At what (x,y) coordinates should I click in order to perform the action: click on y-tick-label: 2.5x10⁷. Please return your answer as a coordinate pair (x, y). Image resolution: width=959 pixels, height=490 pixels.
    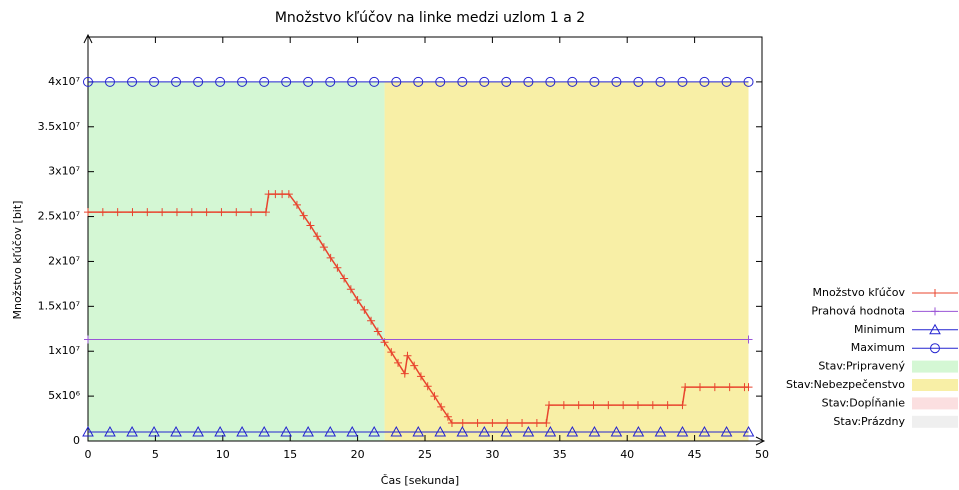
    Looking at the image, I should click on (59, 216).